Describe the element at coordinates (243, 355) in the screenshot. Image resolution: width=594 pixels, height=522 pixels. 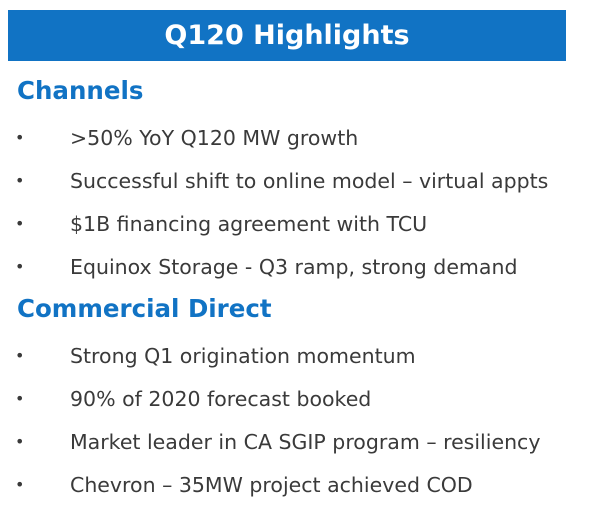
I see `list-item-text: Strong Q1 origination momentum` at that location.